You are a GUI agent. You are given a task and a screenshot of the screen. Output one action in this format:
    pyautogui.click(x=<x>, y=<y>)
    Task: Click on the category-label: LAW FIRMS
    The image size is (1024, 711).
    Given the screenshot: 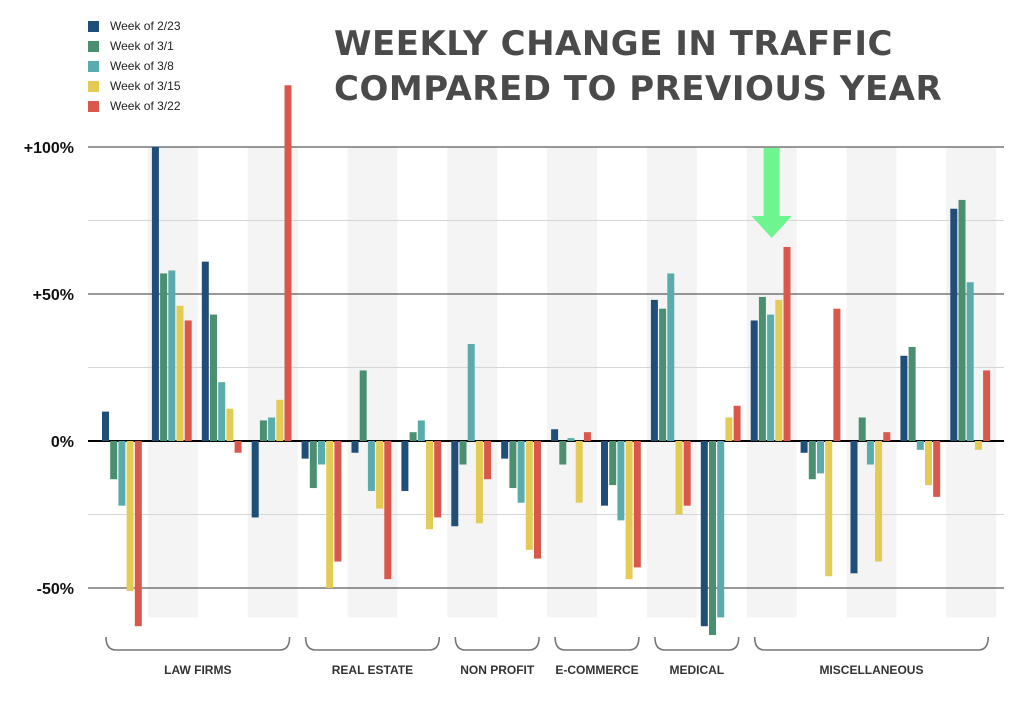 What is the action you would take?
    pyautogui.click(x=197, y=670)
    